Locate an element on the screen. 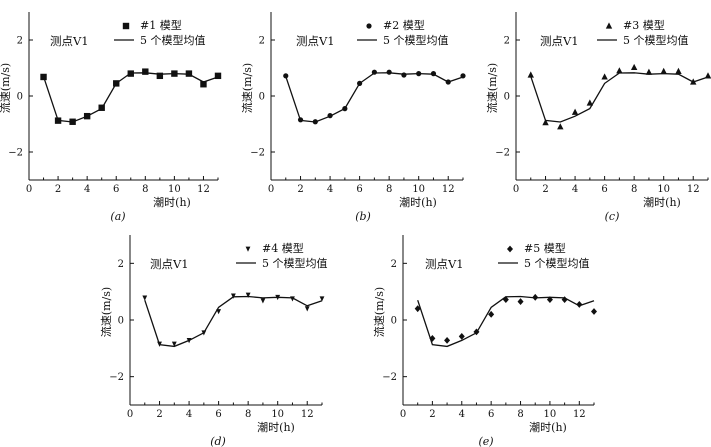 This screenshot has width=711, height=447. legend: #3 模型5 个模型均值 is located at coordinates (643, 32).